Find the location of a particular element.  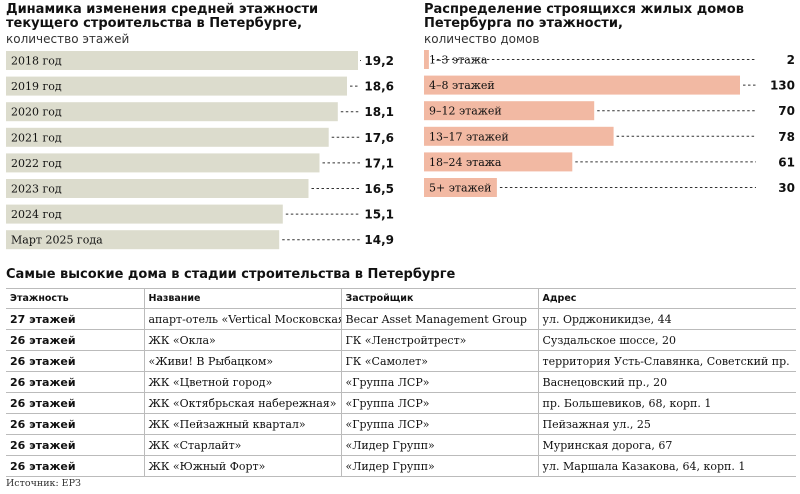

cell-address: ул. Маршала Казакова, 64, корп. 1 is located at coordinates (667, 466).